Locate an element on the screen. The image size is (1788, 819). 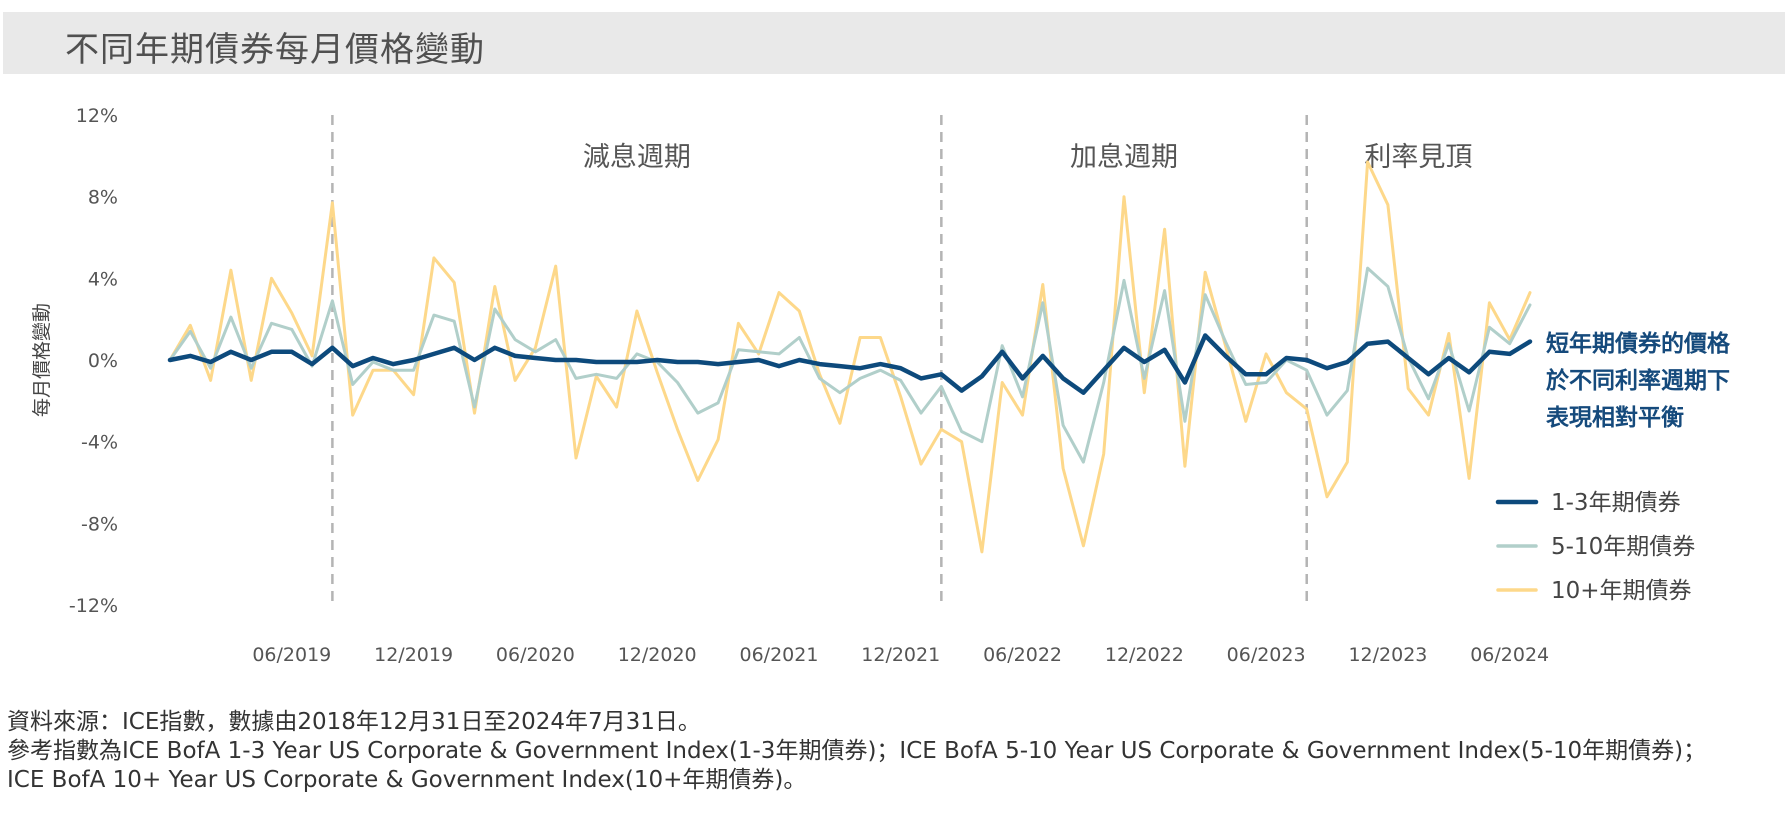
x-tick-label: 06/2024 is located at coordinates (1509, 655).